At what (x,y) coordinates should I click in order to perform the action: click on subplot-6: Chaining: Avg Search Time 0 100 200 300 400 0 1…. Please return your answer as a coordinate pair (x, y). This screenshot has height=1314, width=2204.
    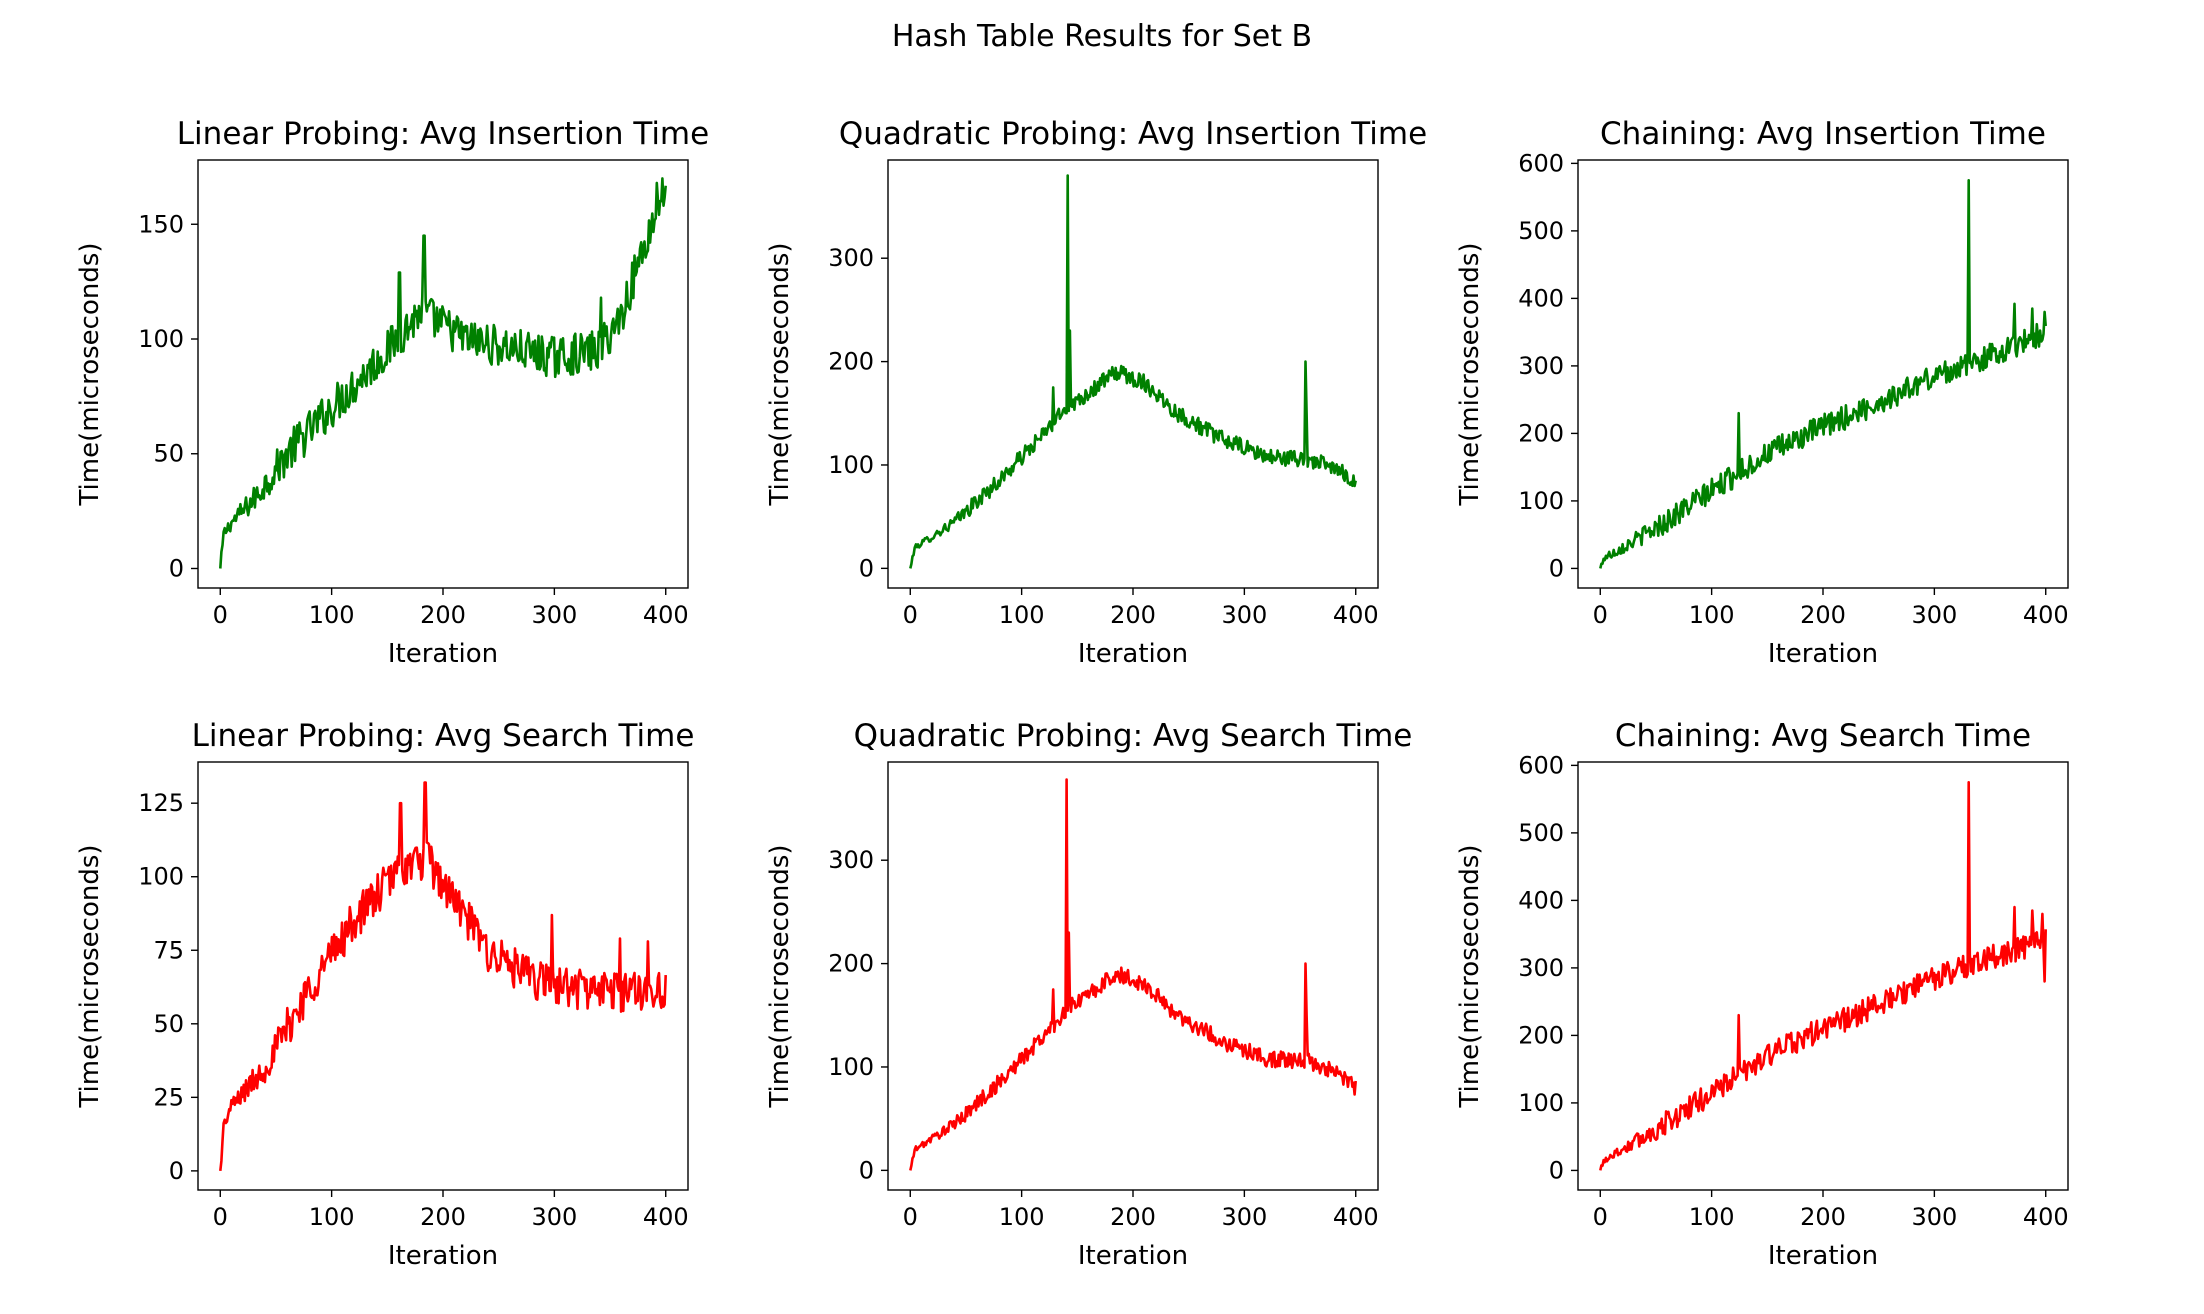
    Looking at the image, I should click on (1762, 994).